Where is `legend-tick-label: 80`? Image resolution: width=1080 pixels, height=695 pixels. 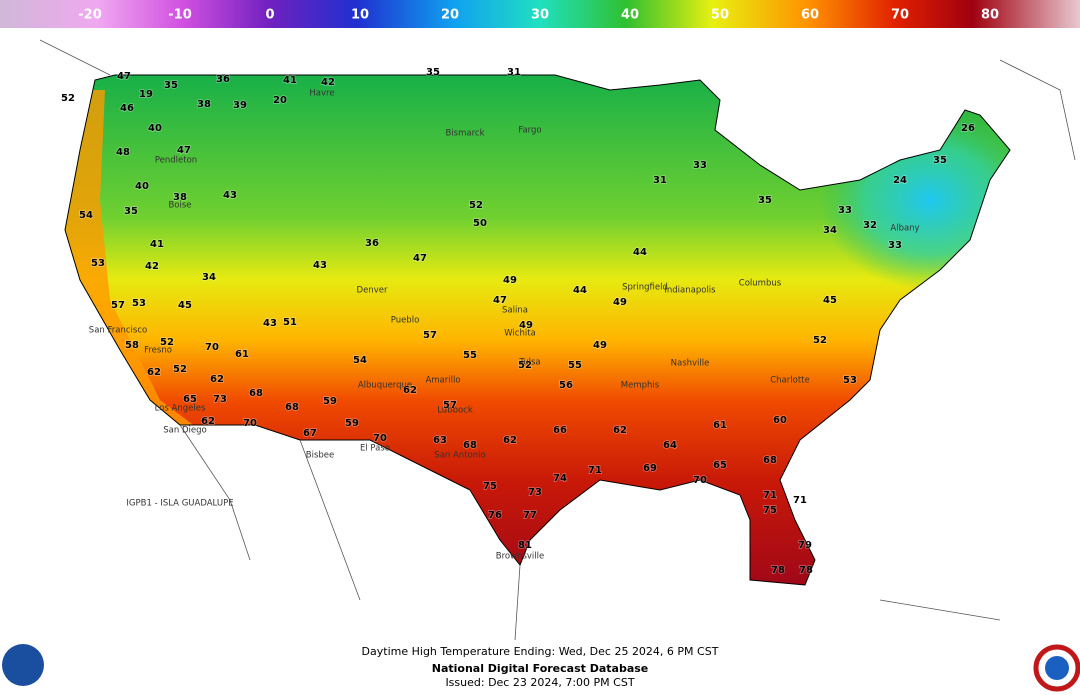 legend-tick-label: 80 is located at coordinates (990, 15).